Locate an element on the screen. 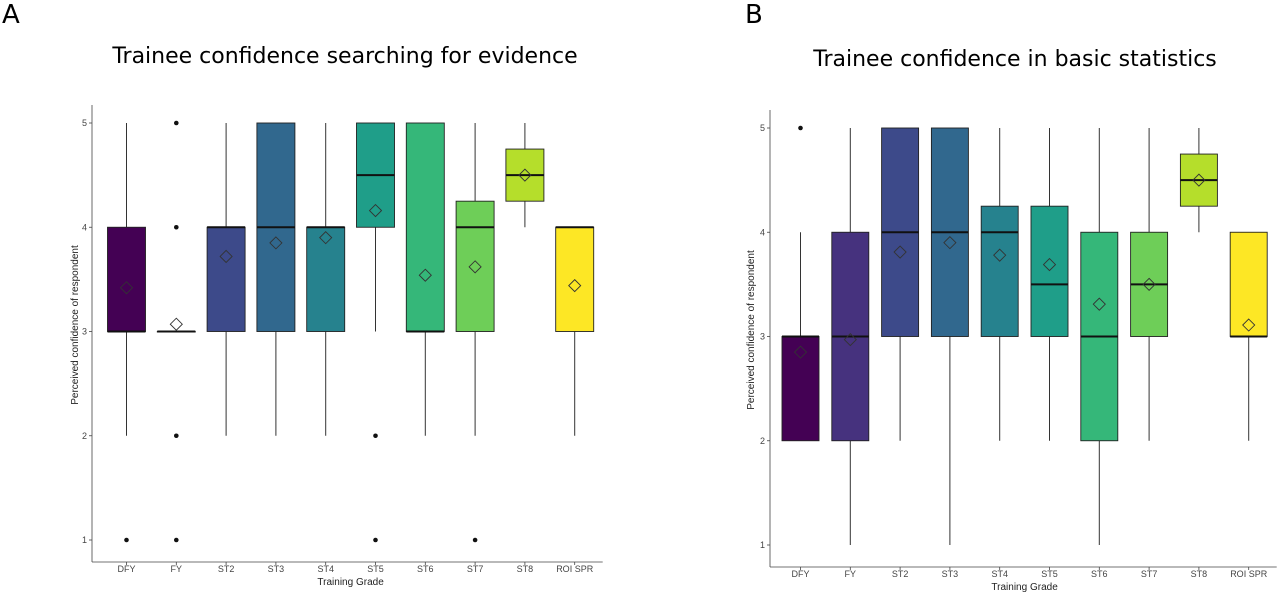 This screenshot has width=1280, height=593. box-st2 is located at coordinates (226, 279).